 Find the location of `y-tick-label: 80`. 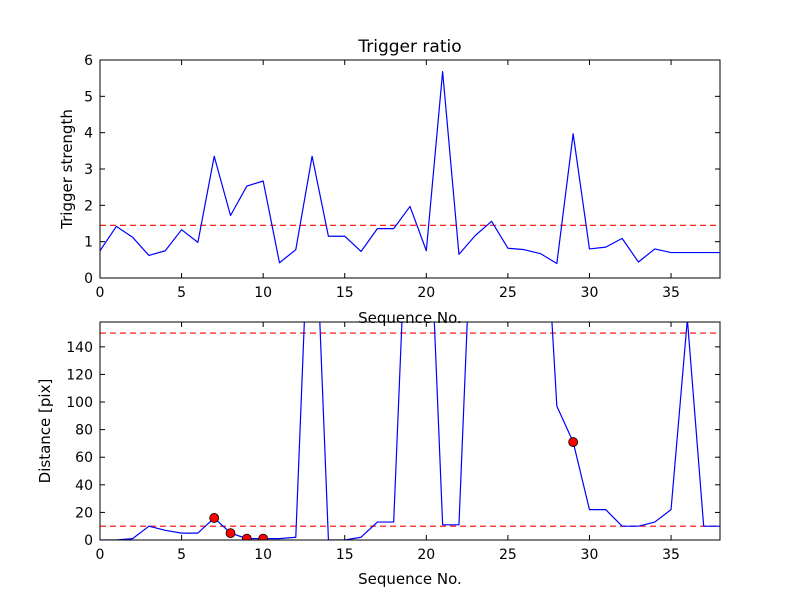

y-tick-label: 80 is located at coordinates (84, 431).